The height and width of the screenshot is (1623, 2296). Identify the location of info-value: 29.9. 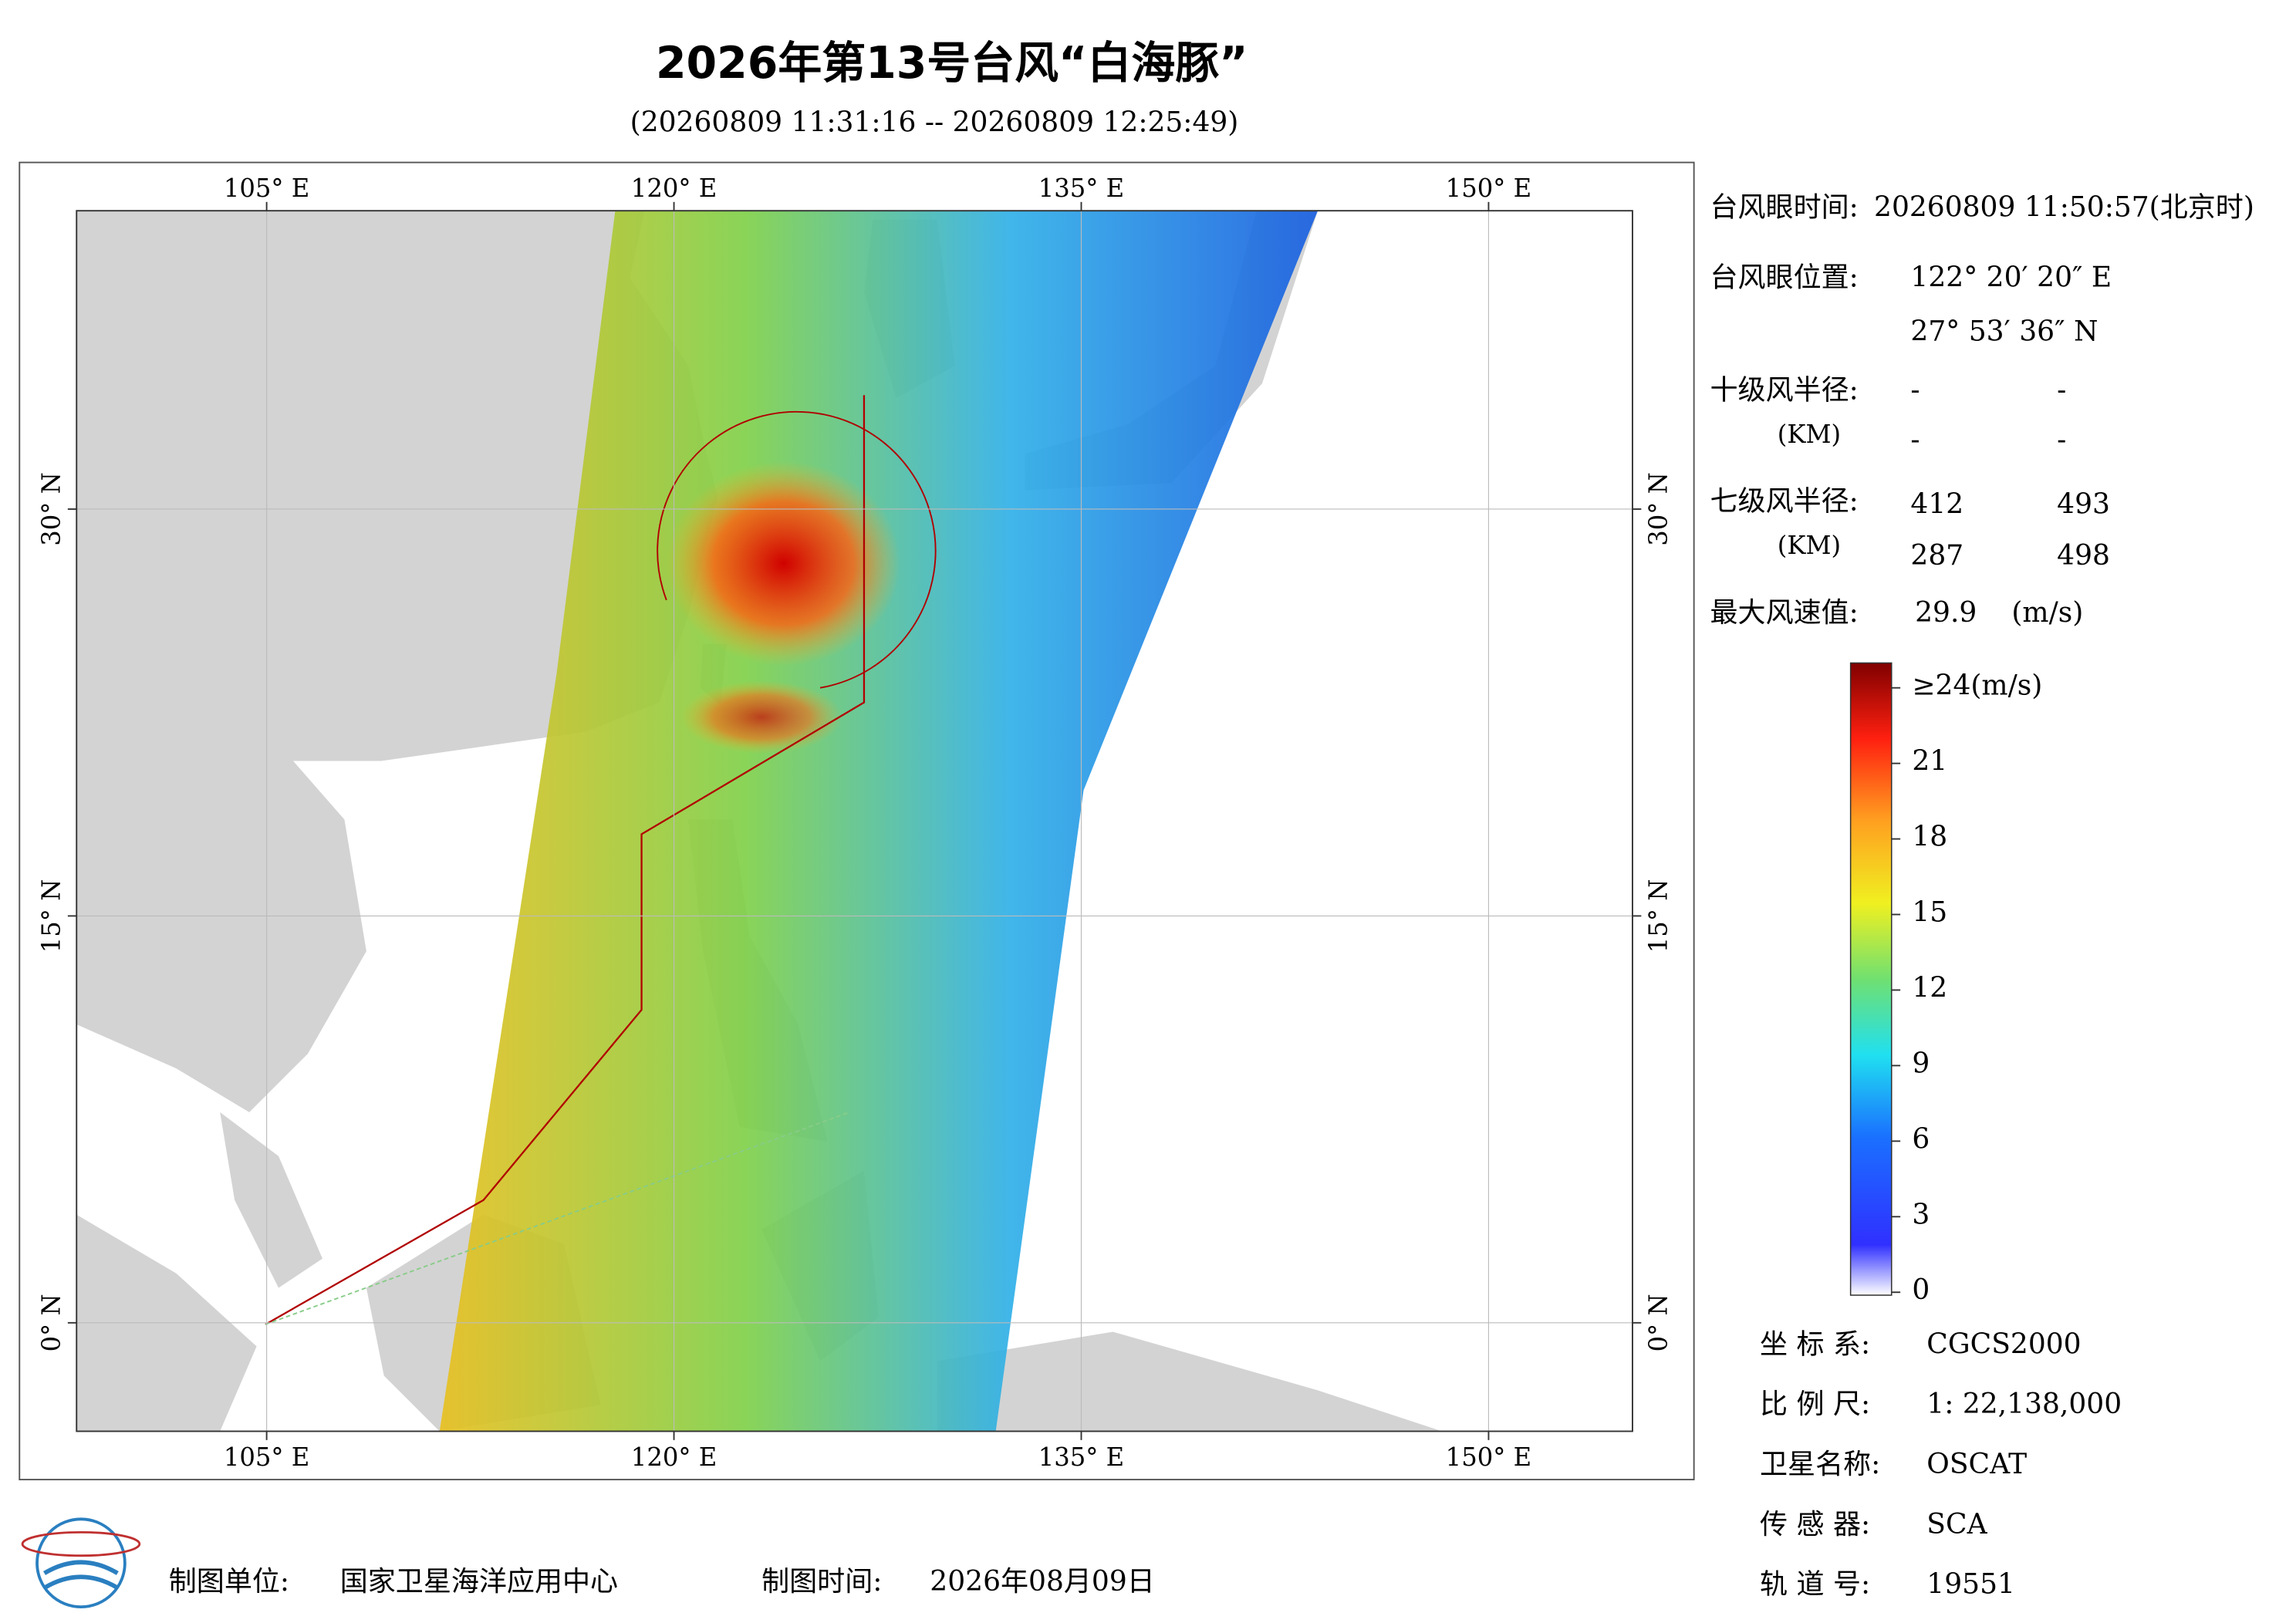
(1946, 613).